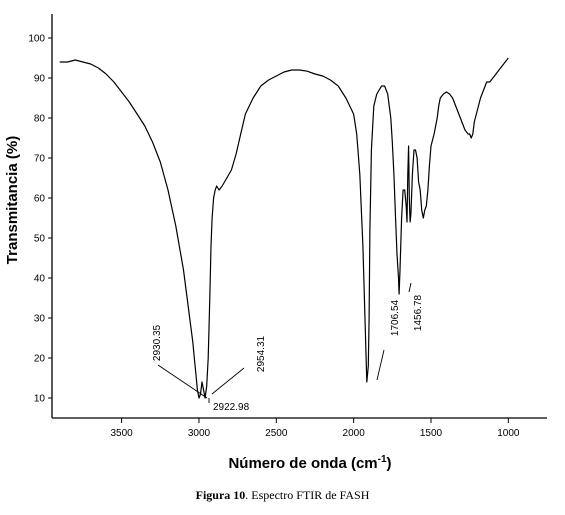 This screenshot has width=565, height=515. I want to click on x-tick-label: 2000, so click(354, 433).